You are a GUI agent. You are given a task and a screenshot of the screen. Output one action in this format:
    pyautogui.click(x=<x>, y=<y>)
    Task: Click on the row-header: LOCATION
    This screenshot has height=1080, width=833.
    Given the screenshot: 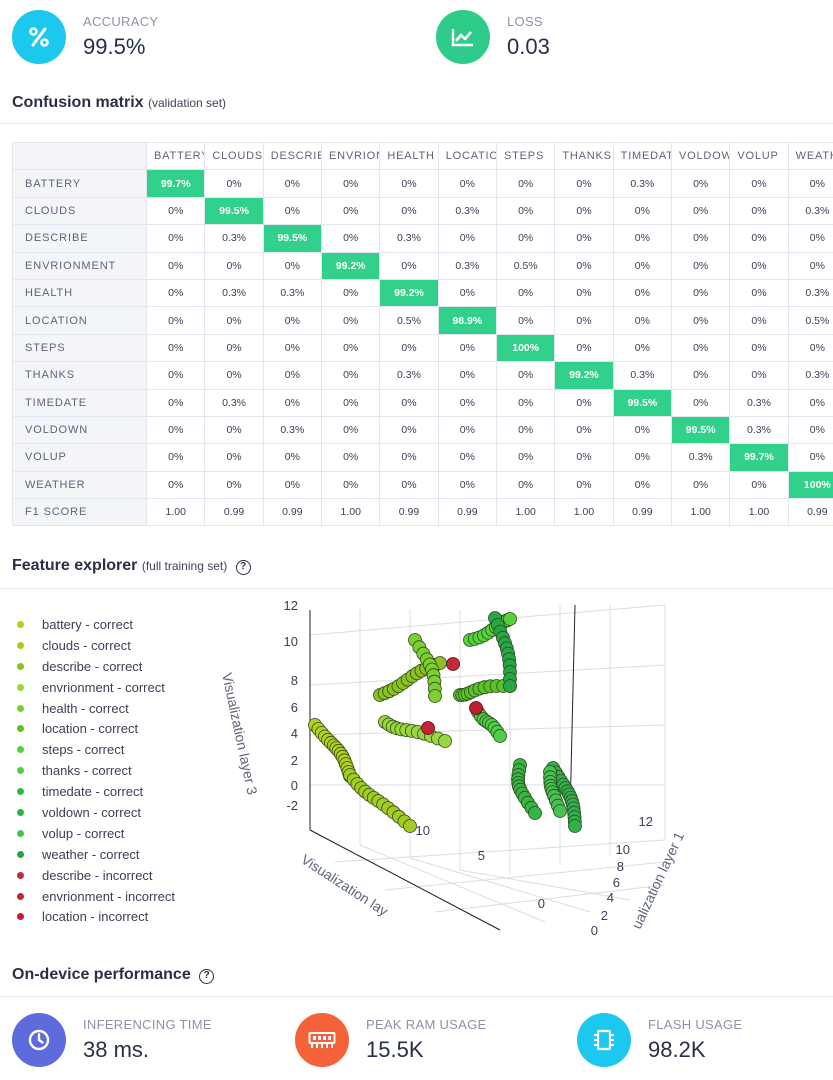 What is the action you would take?
    pyautogui.click(x=80, y=320)
    